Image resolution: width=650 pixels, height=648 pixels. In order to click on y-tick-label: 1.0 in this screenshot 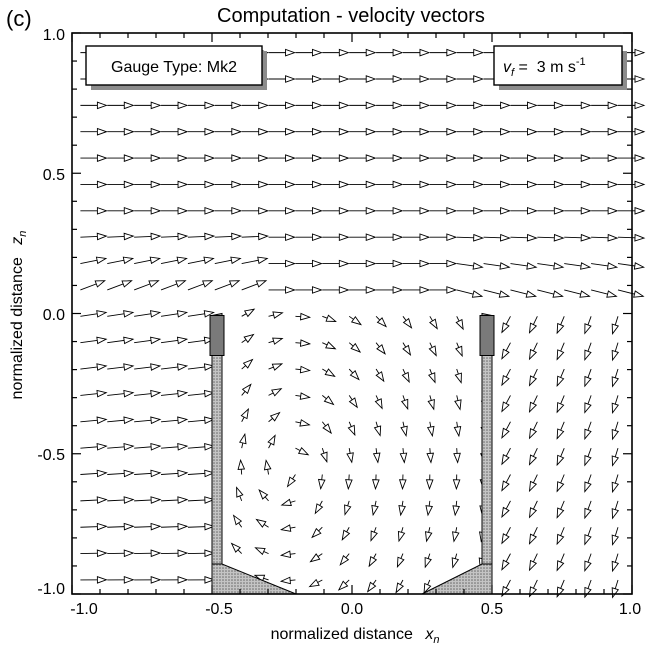, I will do `click(54, 35)`.